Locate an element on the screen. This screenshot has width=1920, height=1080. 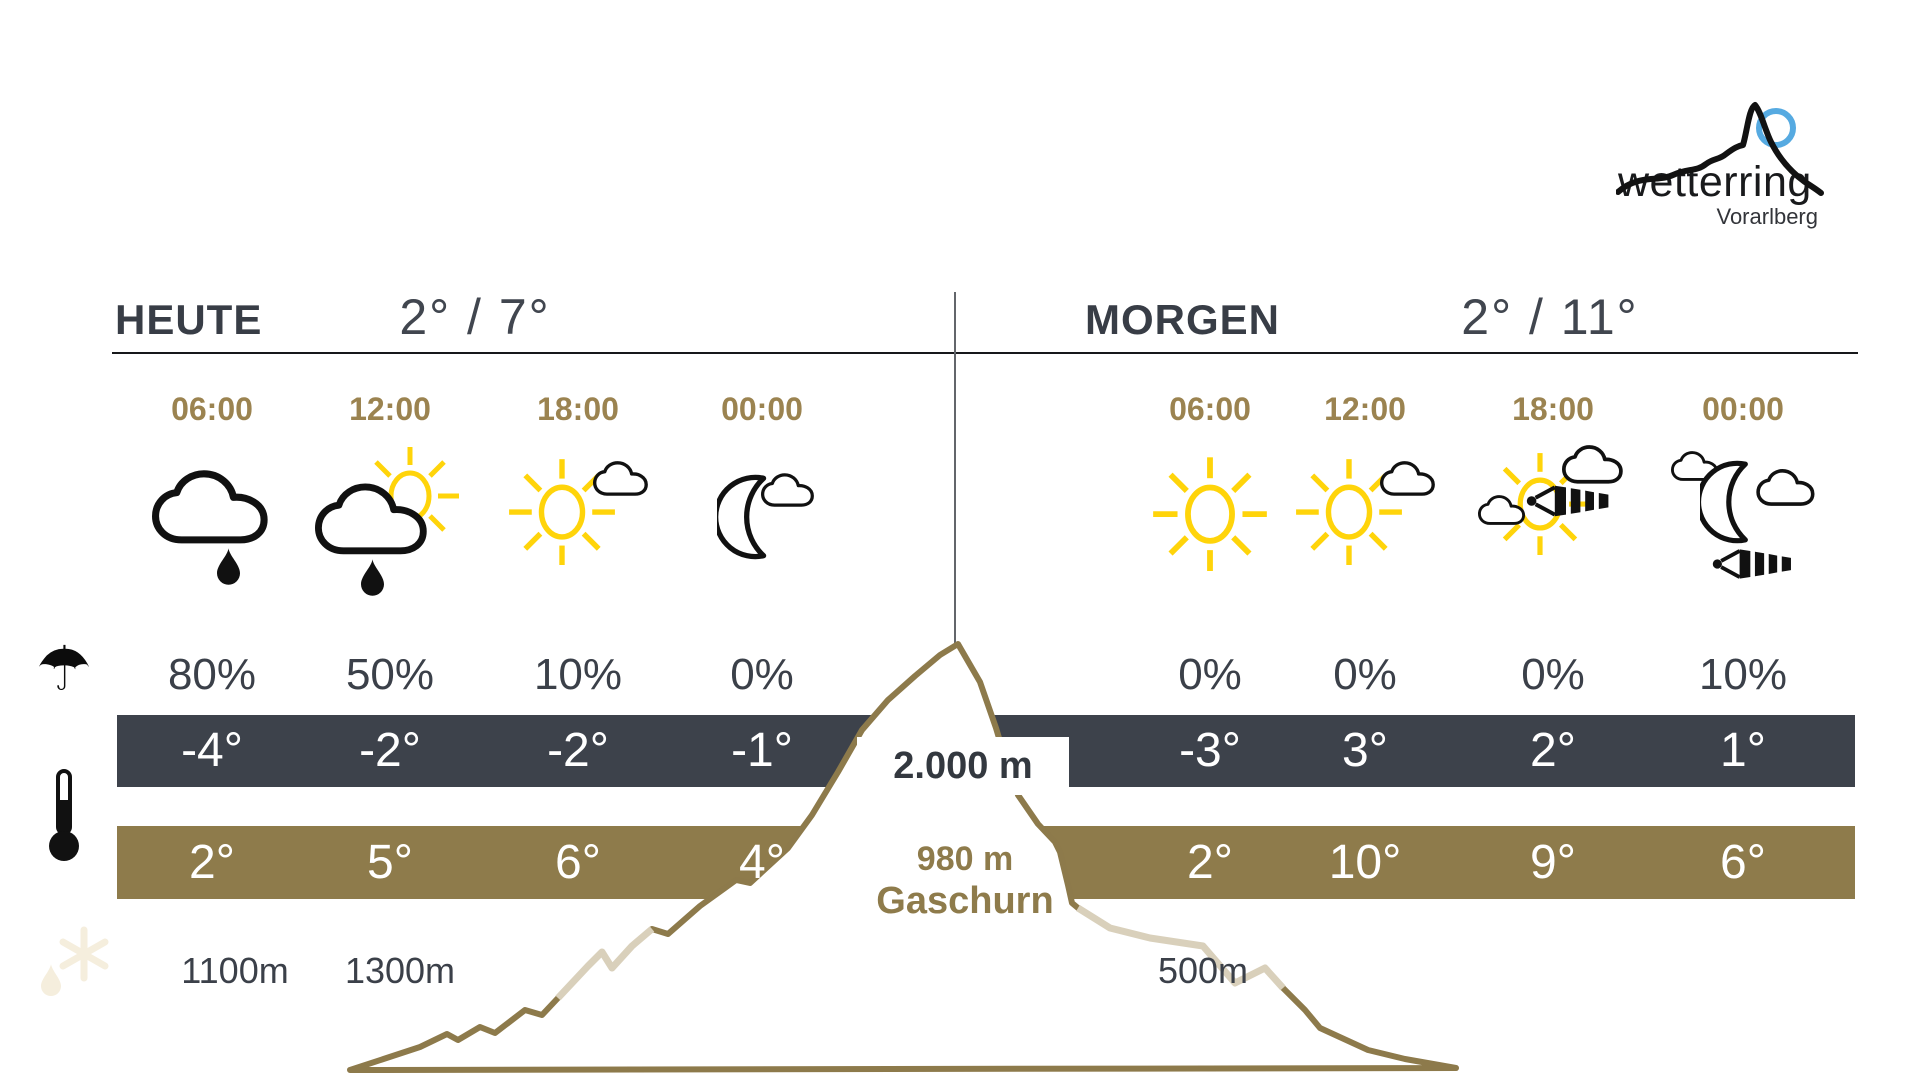
moon-cloud-wind-icon is located at coordinates (1743, 516).